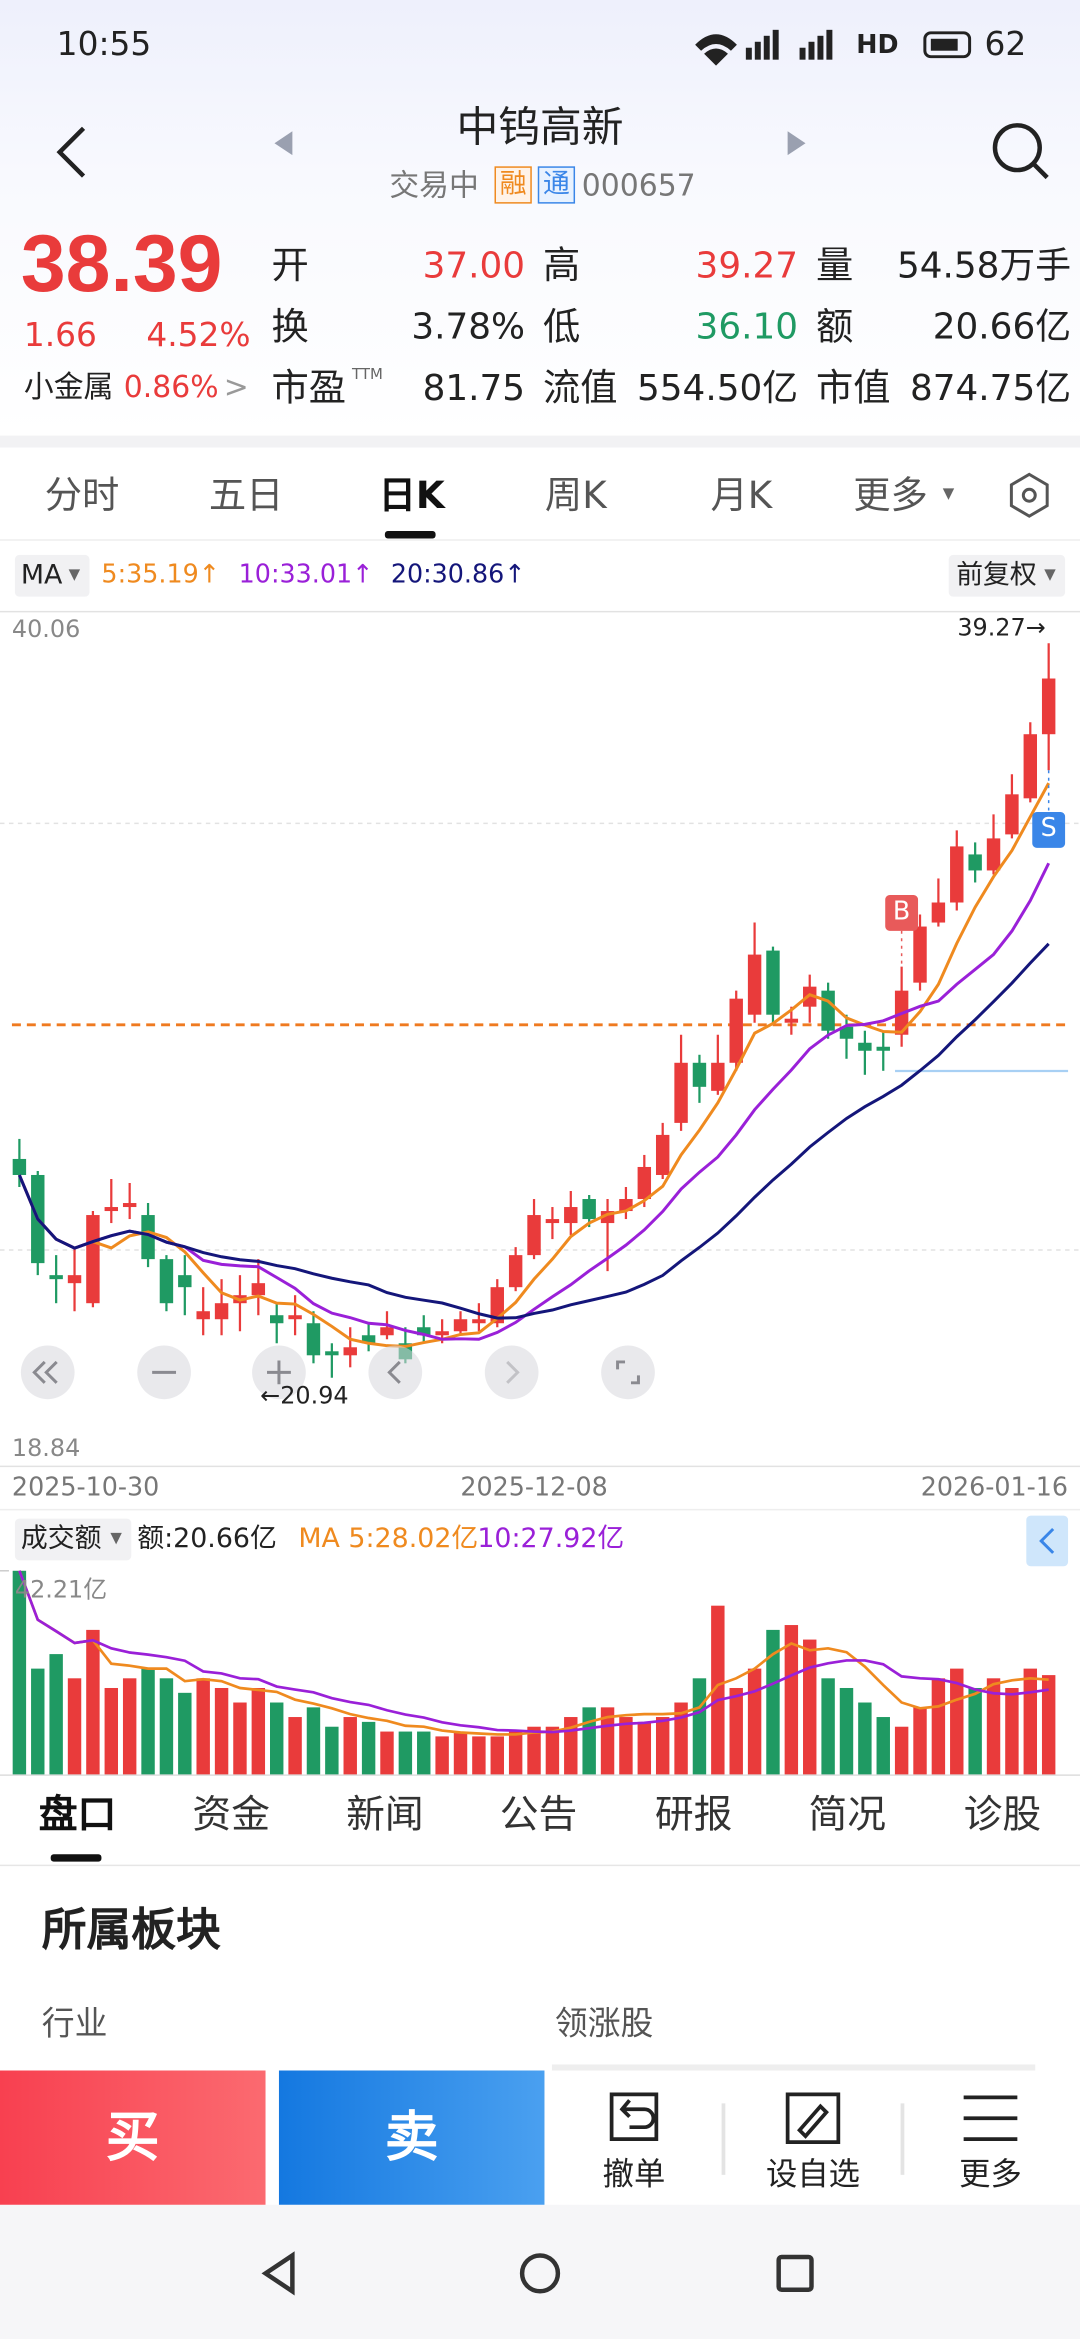 The height and width of the screenshot is (2340, 1080). Describe the element at coordinates (890, 495) in the screenshot. I see `period-tab: 更多` at that location.